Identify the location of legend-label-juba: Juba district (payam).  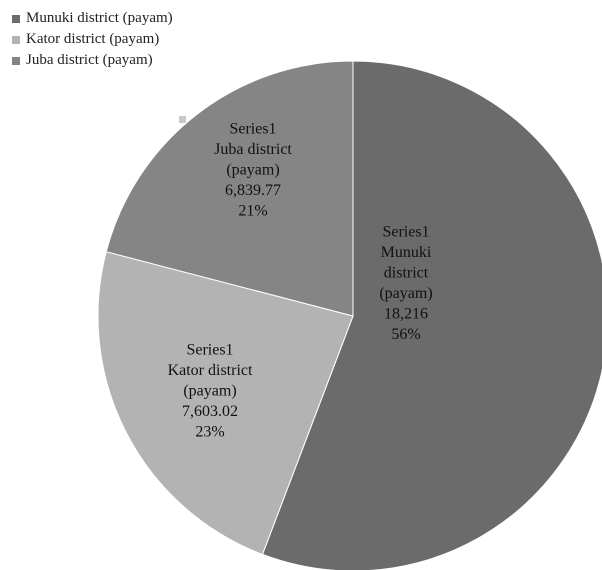
(89, 60).